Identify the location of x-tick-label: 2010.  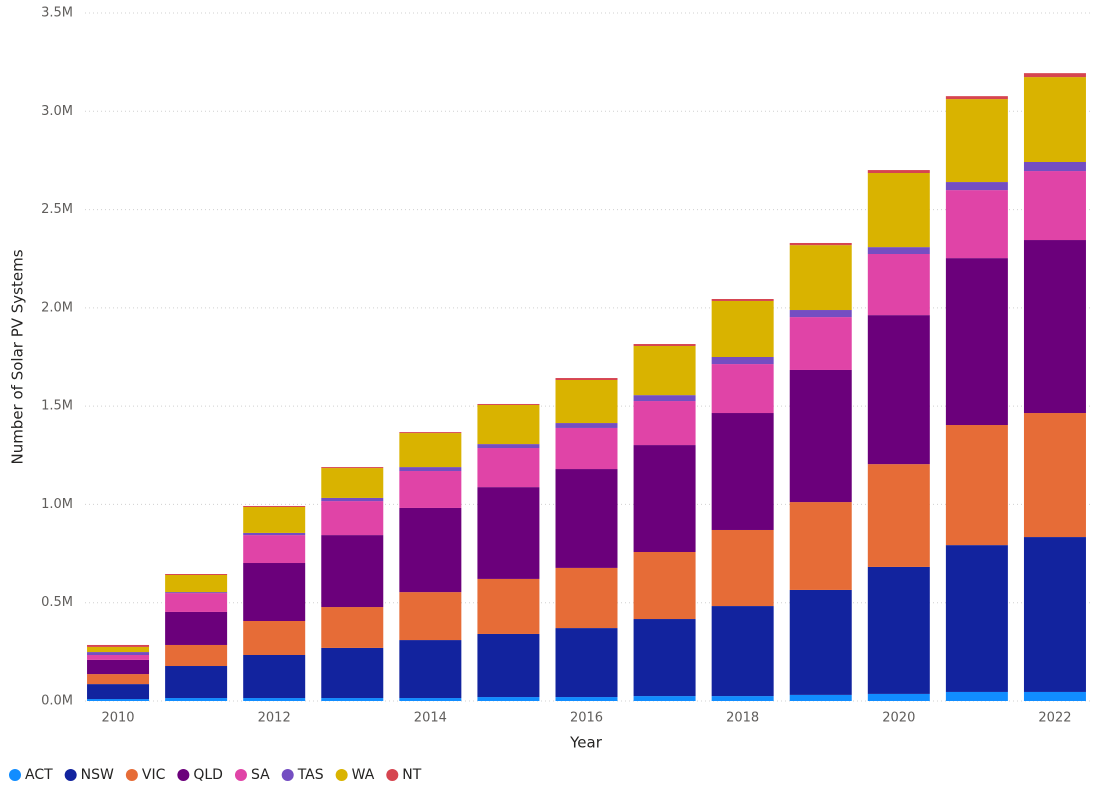
(117, 718).